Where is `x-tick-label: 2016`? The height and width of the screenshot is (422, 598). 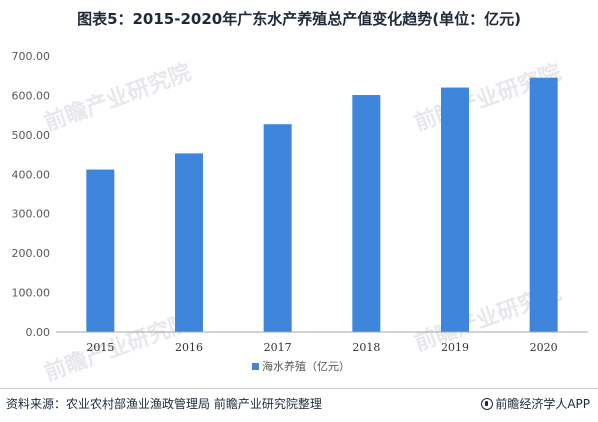 x-tick-label: 2016 is located at coordinates (189, 347).